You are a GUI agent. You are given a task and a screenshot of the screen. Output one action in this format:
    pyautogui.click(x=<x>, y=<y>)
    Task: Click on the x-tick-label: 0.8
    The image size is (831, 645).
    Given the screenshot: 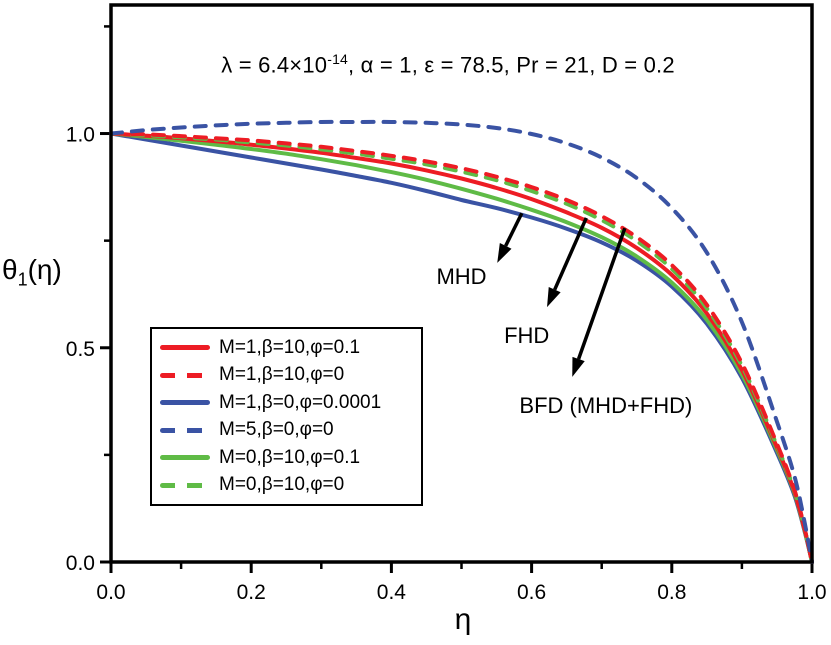 What is the action you would take?
    pyautogui.click(x=671, y=592)
    